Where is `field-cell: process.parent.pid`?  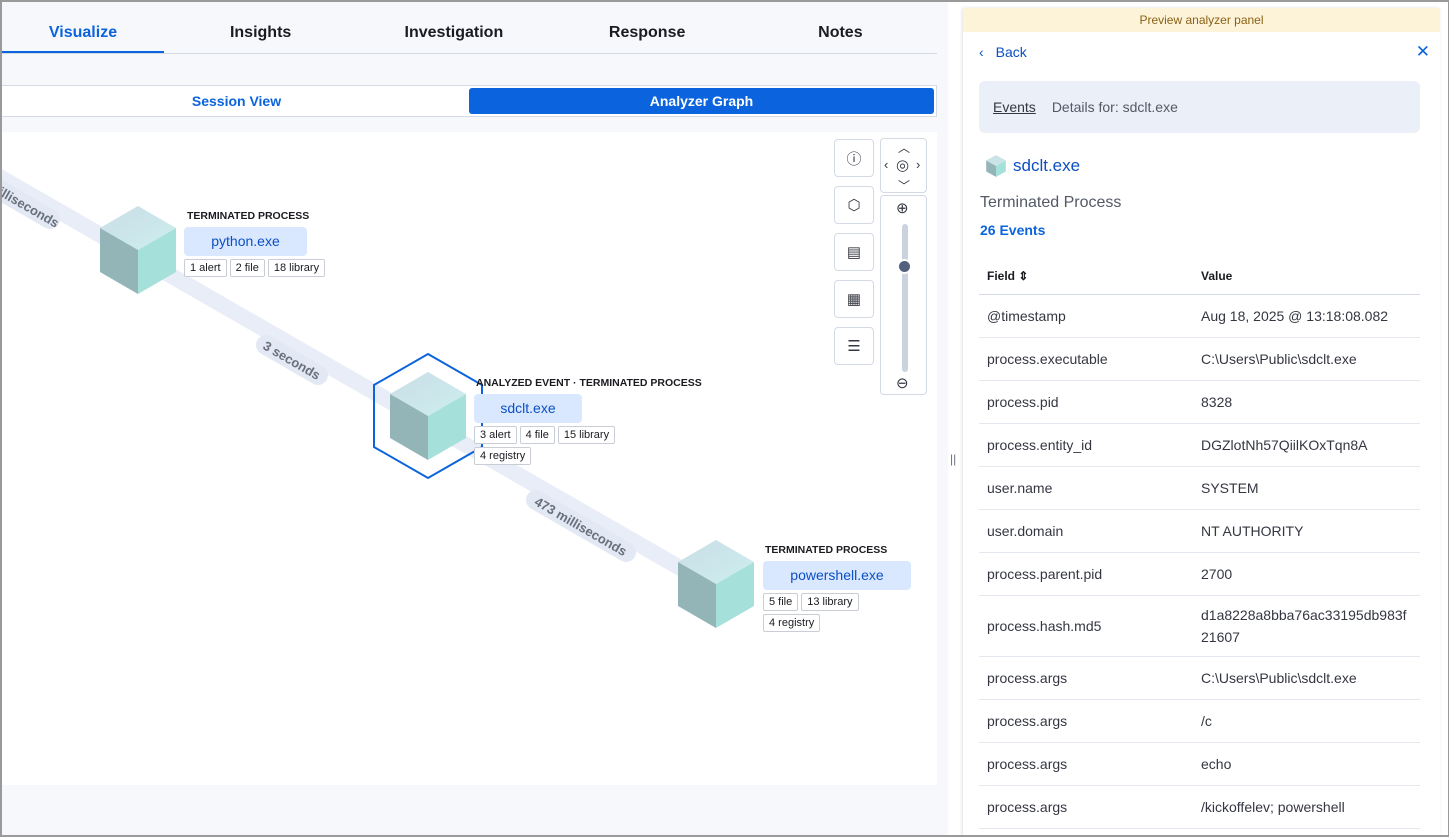
field-cell: process.parent.pid is located at coordinates (1086, 574).